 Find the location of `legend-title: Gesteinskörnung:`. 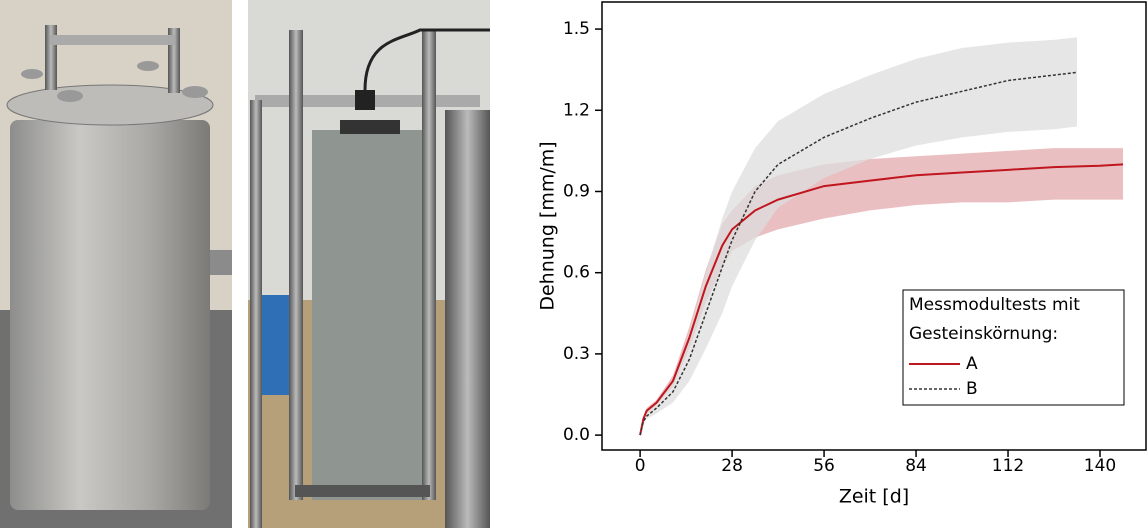

legend-title: Gesteinskörnung: is located at coordinates (983, 334).